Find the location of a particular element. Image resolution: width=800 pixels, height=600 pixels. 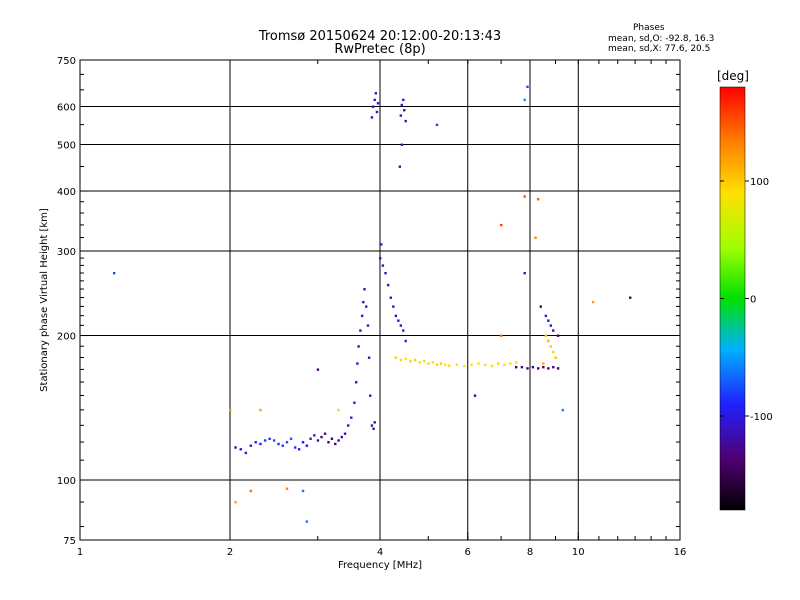

colorbar-tick-label: -100 is located at coordinates (761, 417).